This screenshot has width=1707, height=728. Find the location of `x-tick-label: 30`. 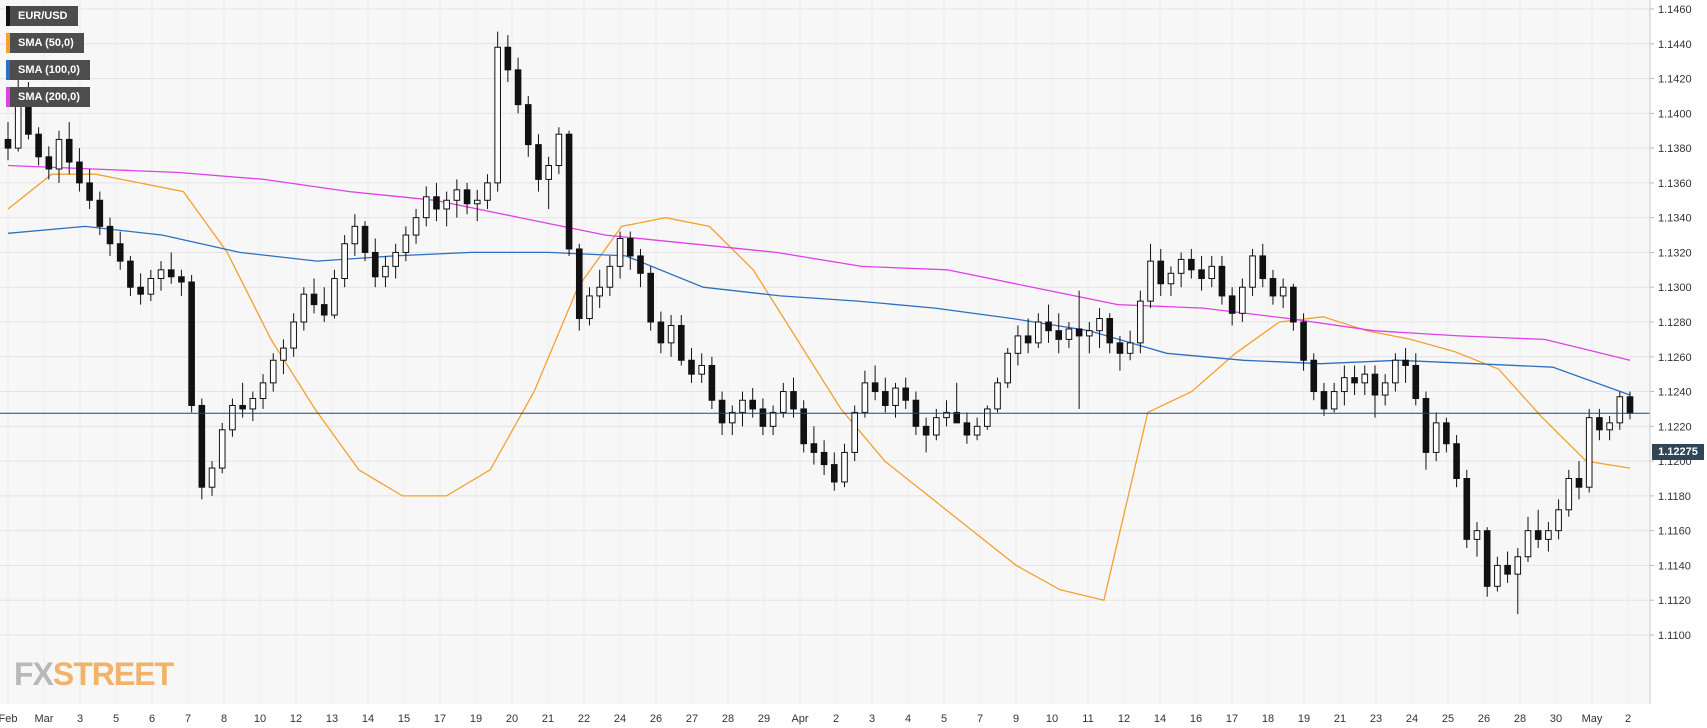

x-tick-label: 30 is located at coordinates (1556, 719).